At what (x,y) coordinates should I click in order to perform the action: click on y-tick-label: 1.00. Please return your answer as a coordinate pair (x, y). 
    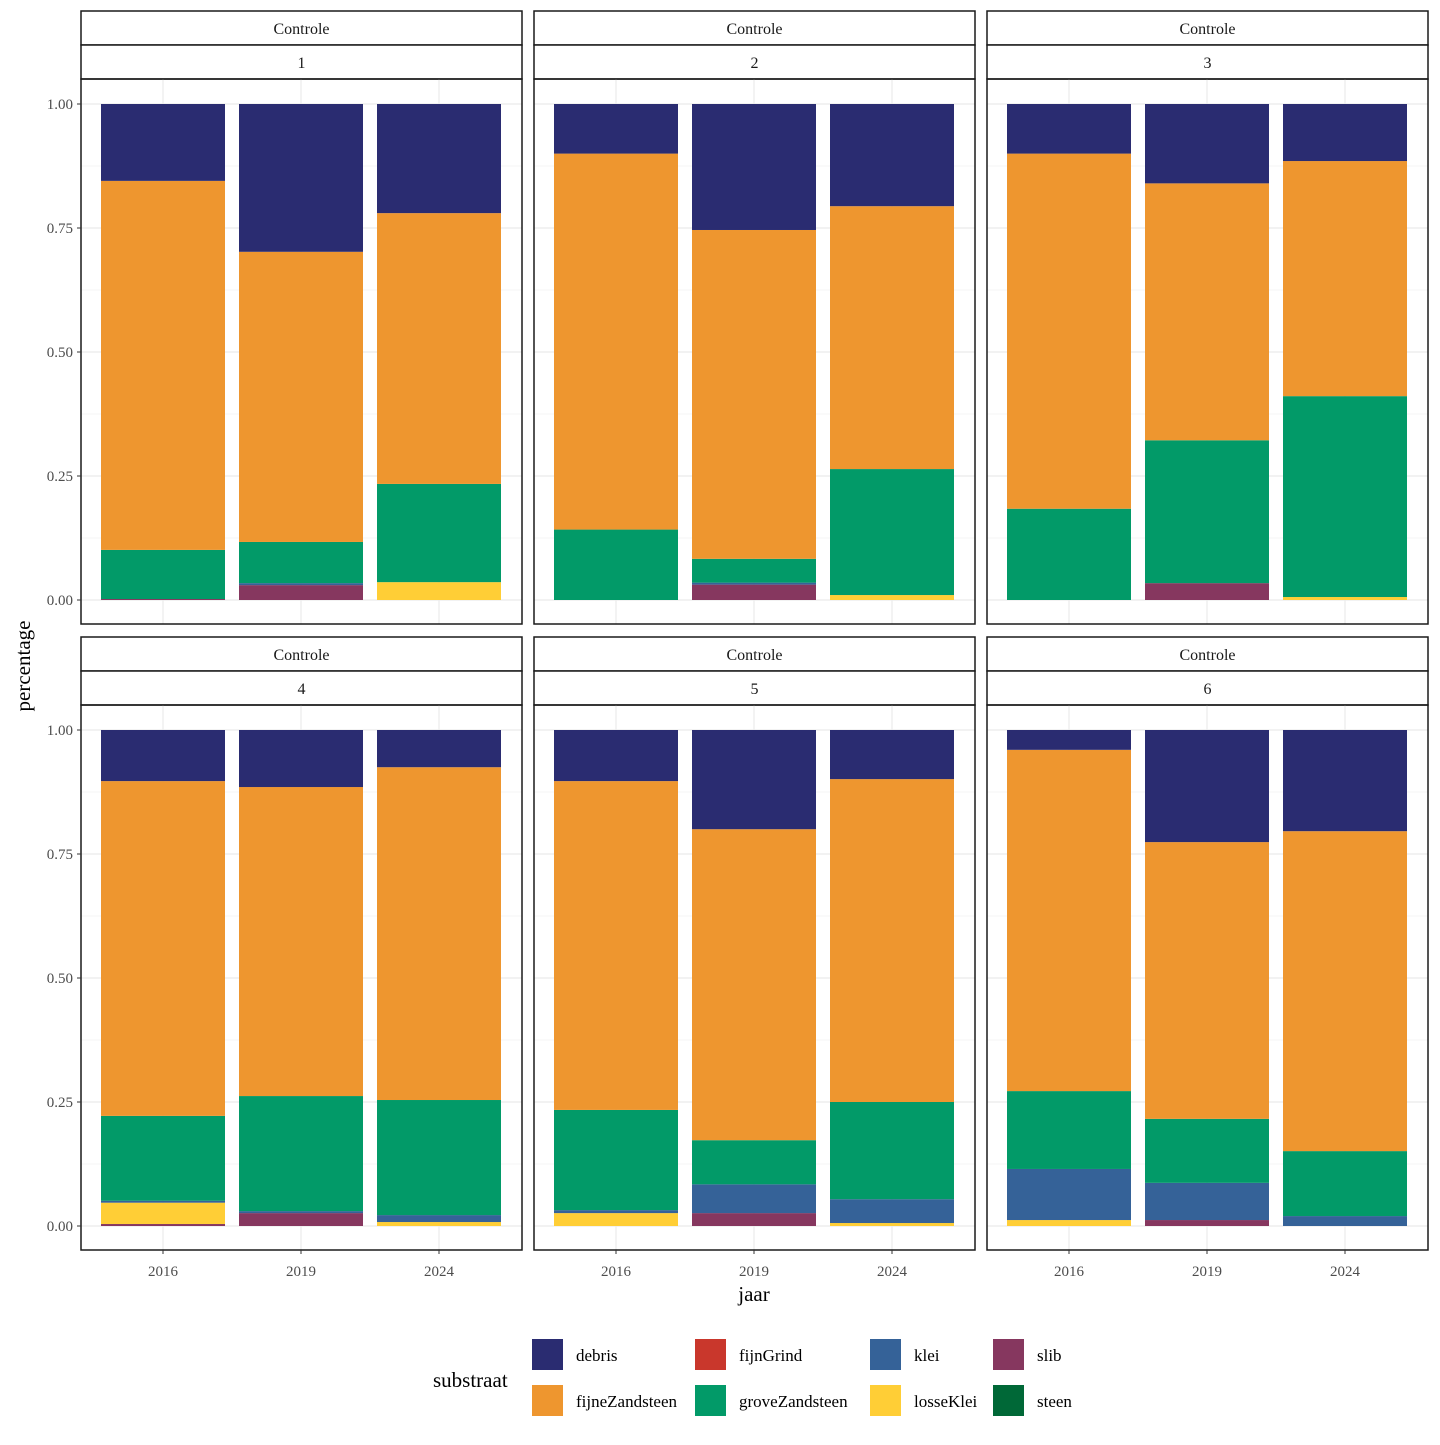
    Looking at the image, I should click on (60, 105).